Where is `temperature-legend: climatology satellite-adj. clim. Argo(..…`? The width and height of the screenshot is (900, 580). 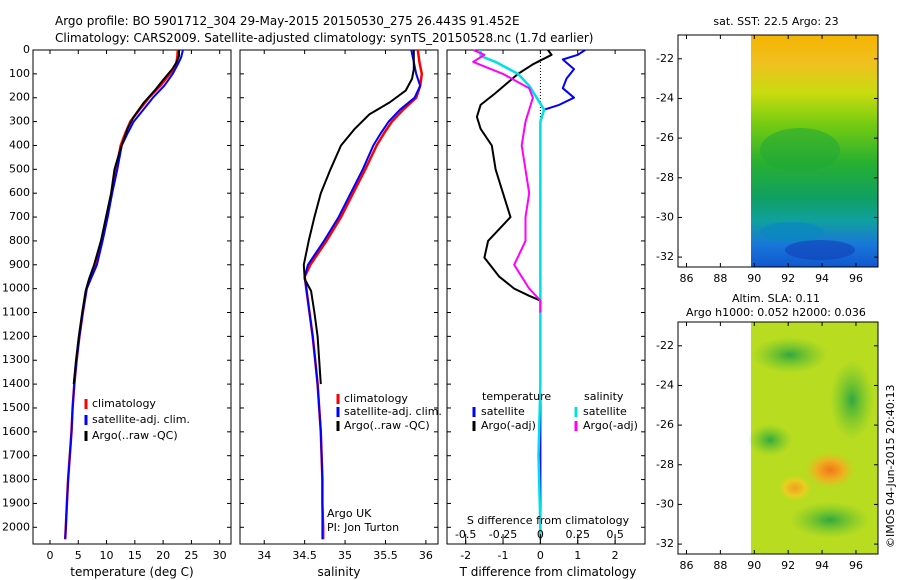
temperature-legend: climatology satellite-adj. clim. Argo(..… is located at coordinates (137, 419).